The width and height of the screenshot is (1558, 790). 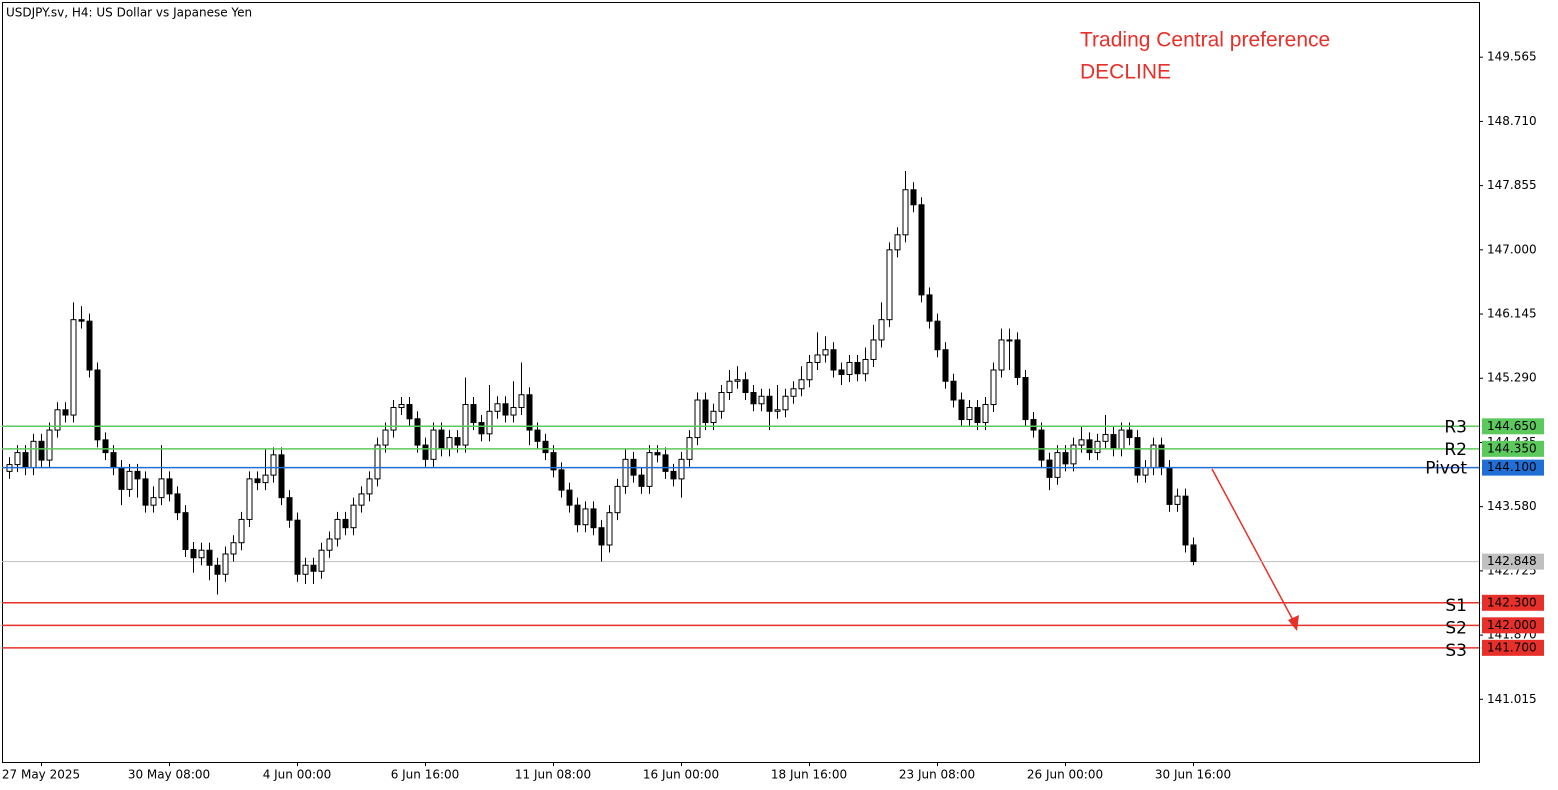 What do you see at coordinates (1455, 427) in the screenshot?
I see `level-name: R3` at bounding box center [1455, 427].